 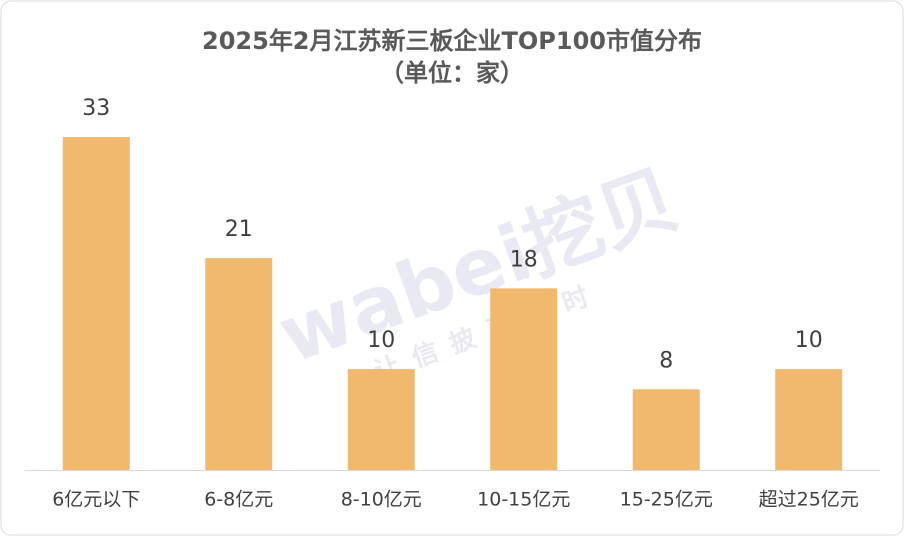 I want to click on value-label: 33, so click(x=96, y=108).